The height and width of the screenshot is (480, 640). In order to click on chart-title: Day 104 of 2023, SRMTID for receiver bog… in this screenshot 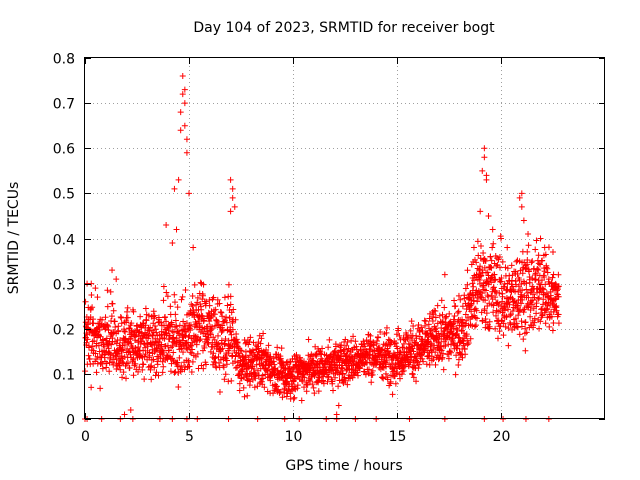, I will do `click(344, 28)`.